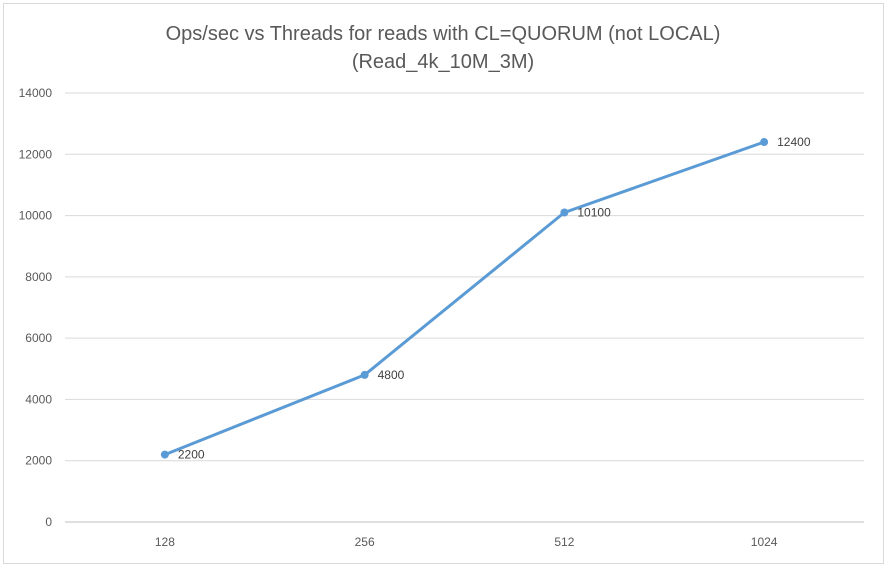 Image resolution: width=887 pixels, height=567 pixels. I want to click on chart-subtitle: (Read_4k_10M_3M), so click(443, 62).